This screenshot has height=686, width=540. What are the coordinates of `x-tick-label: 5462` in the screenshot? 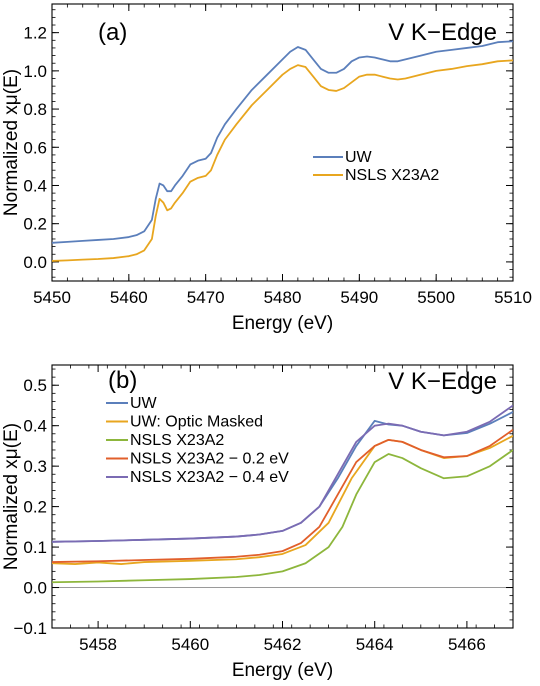 It's located at (283, 644).